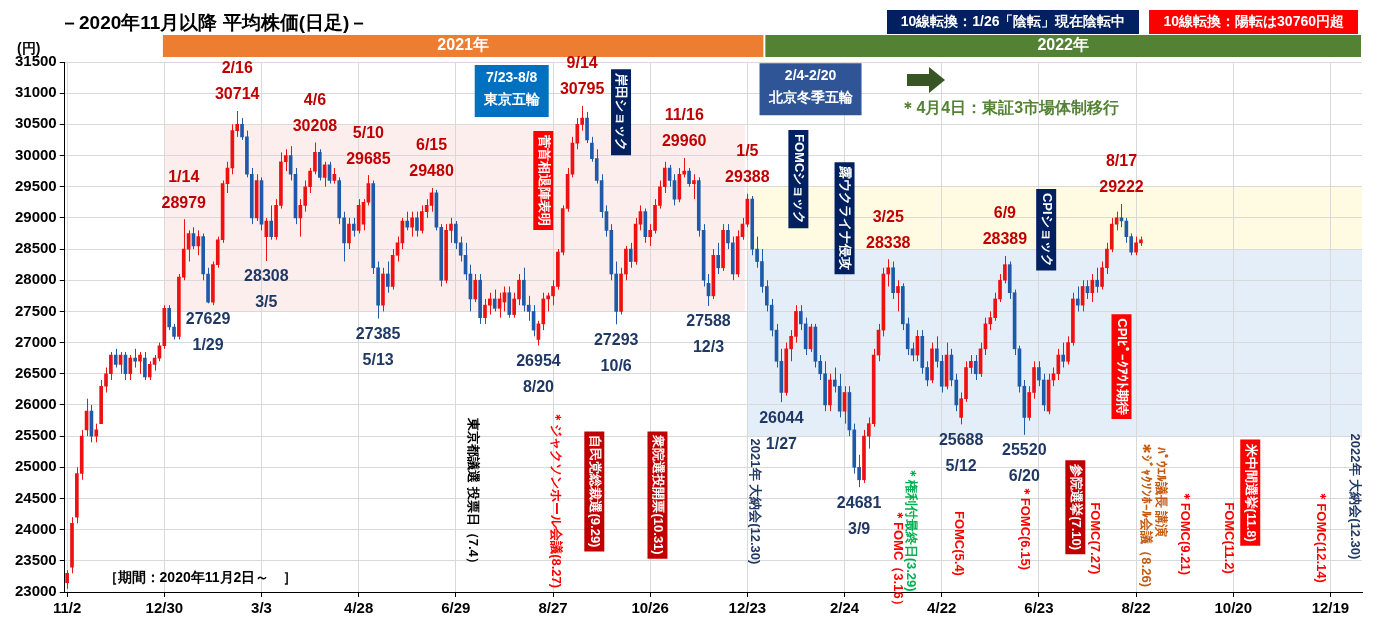 This screenshot has width=1400, height=625. What do you see at coordinates (799, 179) in the screenshot?
I see `annotation: FOMCショック` at bounding box center [799, 179].